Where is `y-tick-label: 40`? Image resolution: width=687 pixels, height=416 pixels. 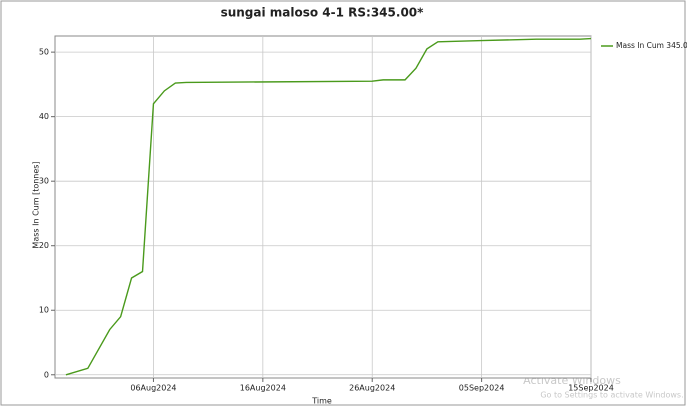 y-tick-label: 40 is located at coordinates (44, 116).